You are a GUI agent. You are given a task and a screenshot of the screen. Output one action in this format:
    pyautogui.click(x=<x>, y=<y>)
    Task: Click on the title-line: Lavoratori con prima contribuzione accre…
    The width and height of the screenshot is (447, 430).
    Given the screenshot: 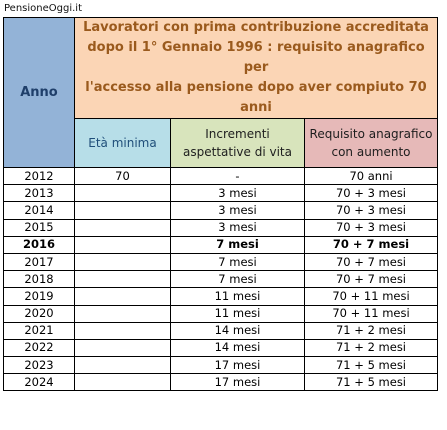 What is the action you would take?
    pyautogui.click(x=256, y=27)
    